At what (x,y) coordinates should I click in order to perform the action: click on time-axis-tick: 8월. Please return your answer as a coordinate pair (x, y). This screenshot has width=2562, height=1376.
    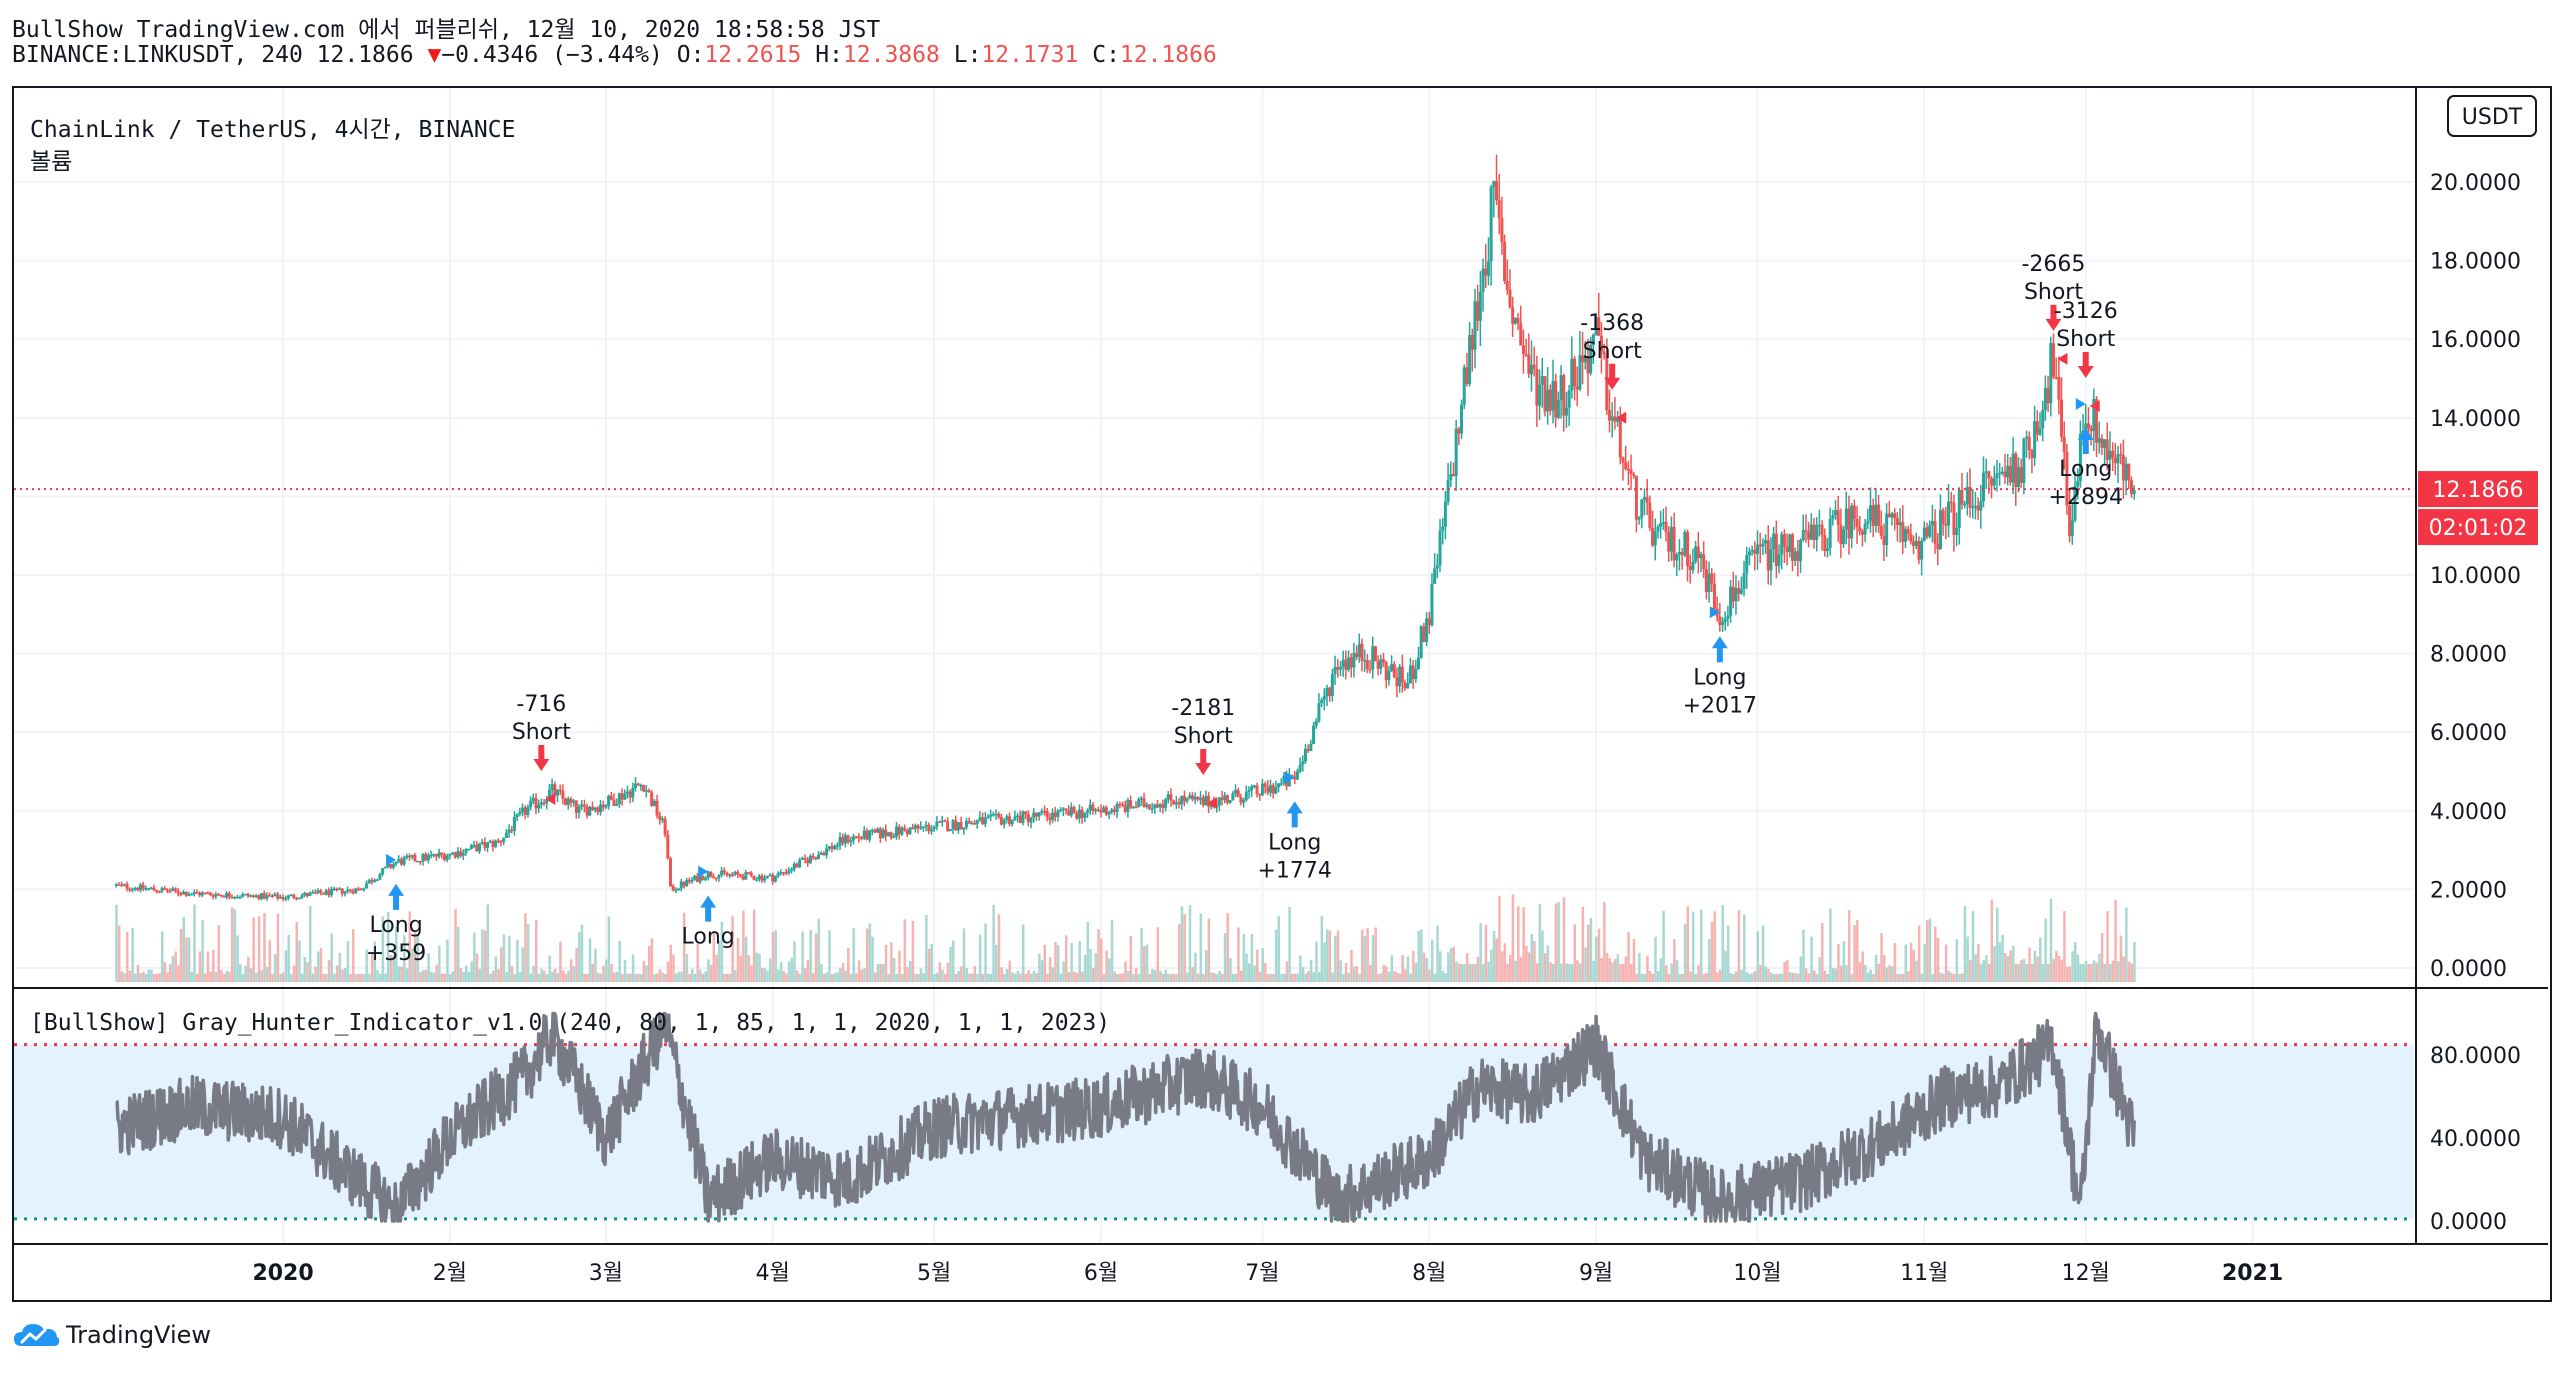
    Looking at the image, I should click on (1429, 1273).